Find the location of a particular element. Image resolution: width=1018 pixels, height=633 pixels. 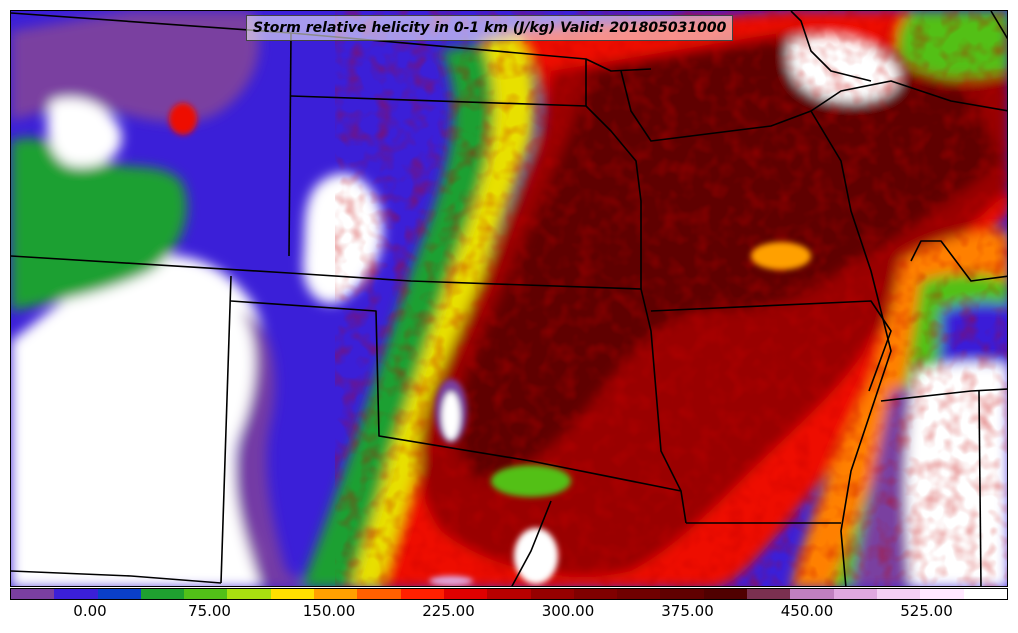

colorbar-tick-label: 525.00 is located at coordinates (926, 611).